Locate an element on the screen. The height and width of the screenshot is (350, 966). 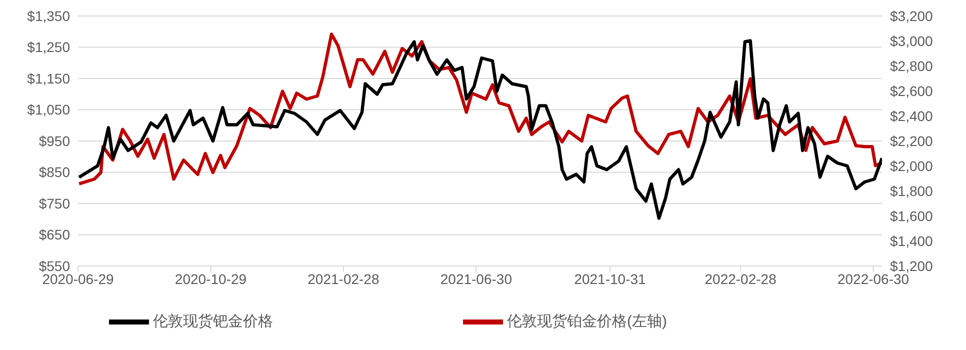
y-tick-label: $850 is located at coordinates (54, 172).